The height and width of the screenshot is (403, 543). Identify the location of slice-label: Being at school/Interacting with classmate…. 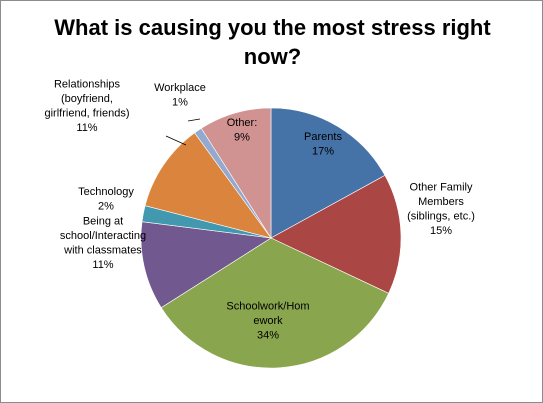
(103, 243).